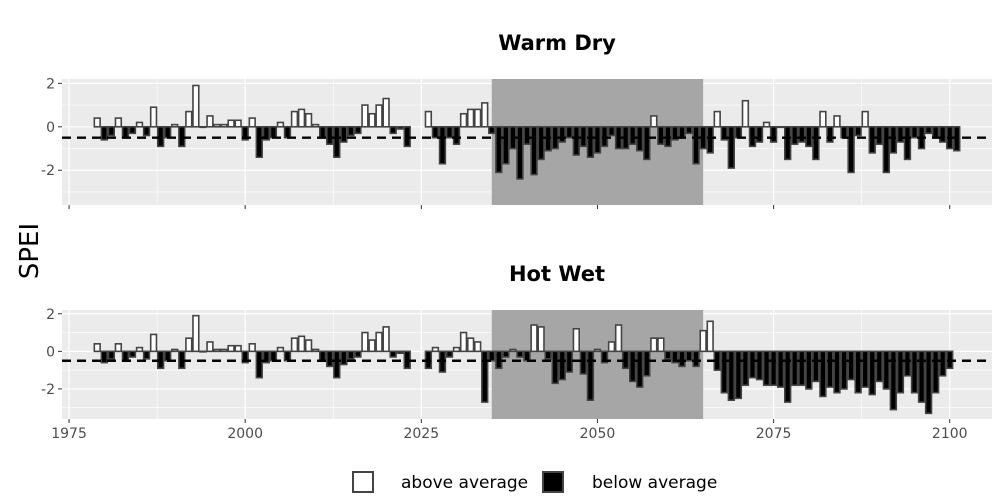 This screenshot has width=1000, height=500. Describe the element at coordinates (50, 84) in the screenshot. I see `y-tick-label: 2` at that location.